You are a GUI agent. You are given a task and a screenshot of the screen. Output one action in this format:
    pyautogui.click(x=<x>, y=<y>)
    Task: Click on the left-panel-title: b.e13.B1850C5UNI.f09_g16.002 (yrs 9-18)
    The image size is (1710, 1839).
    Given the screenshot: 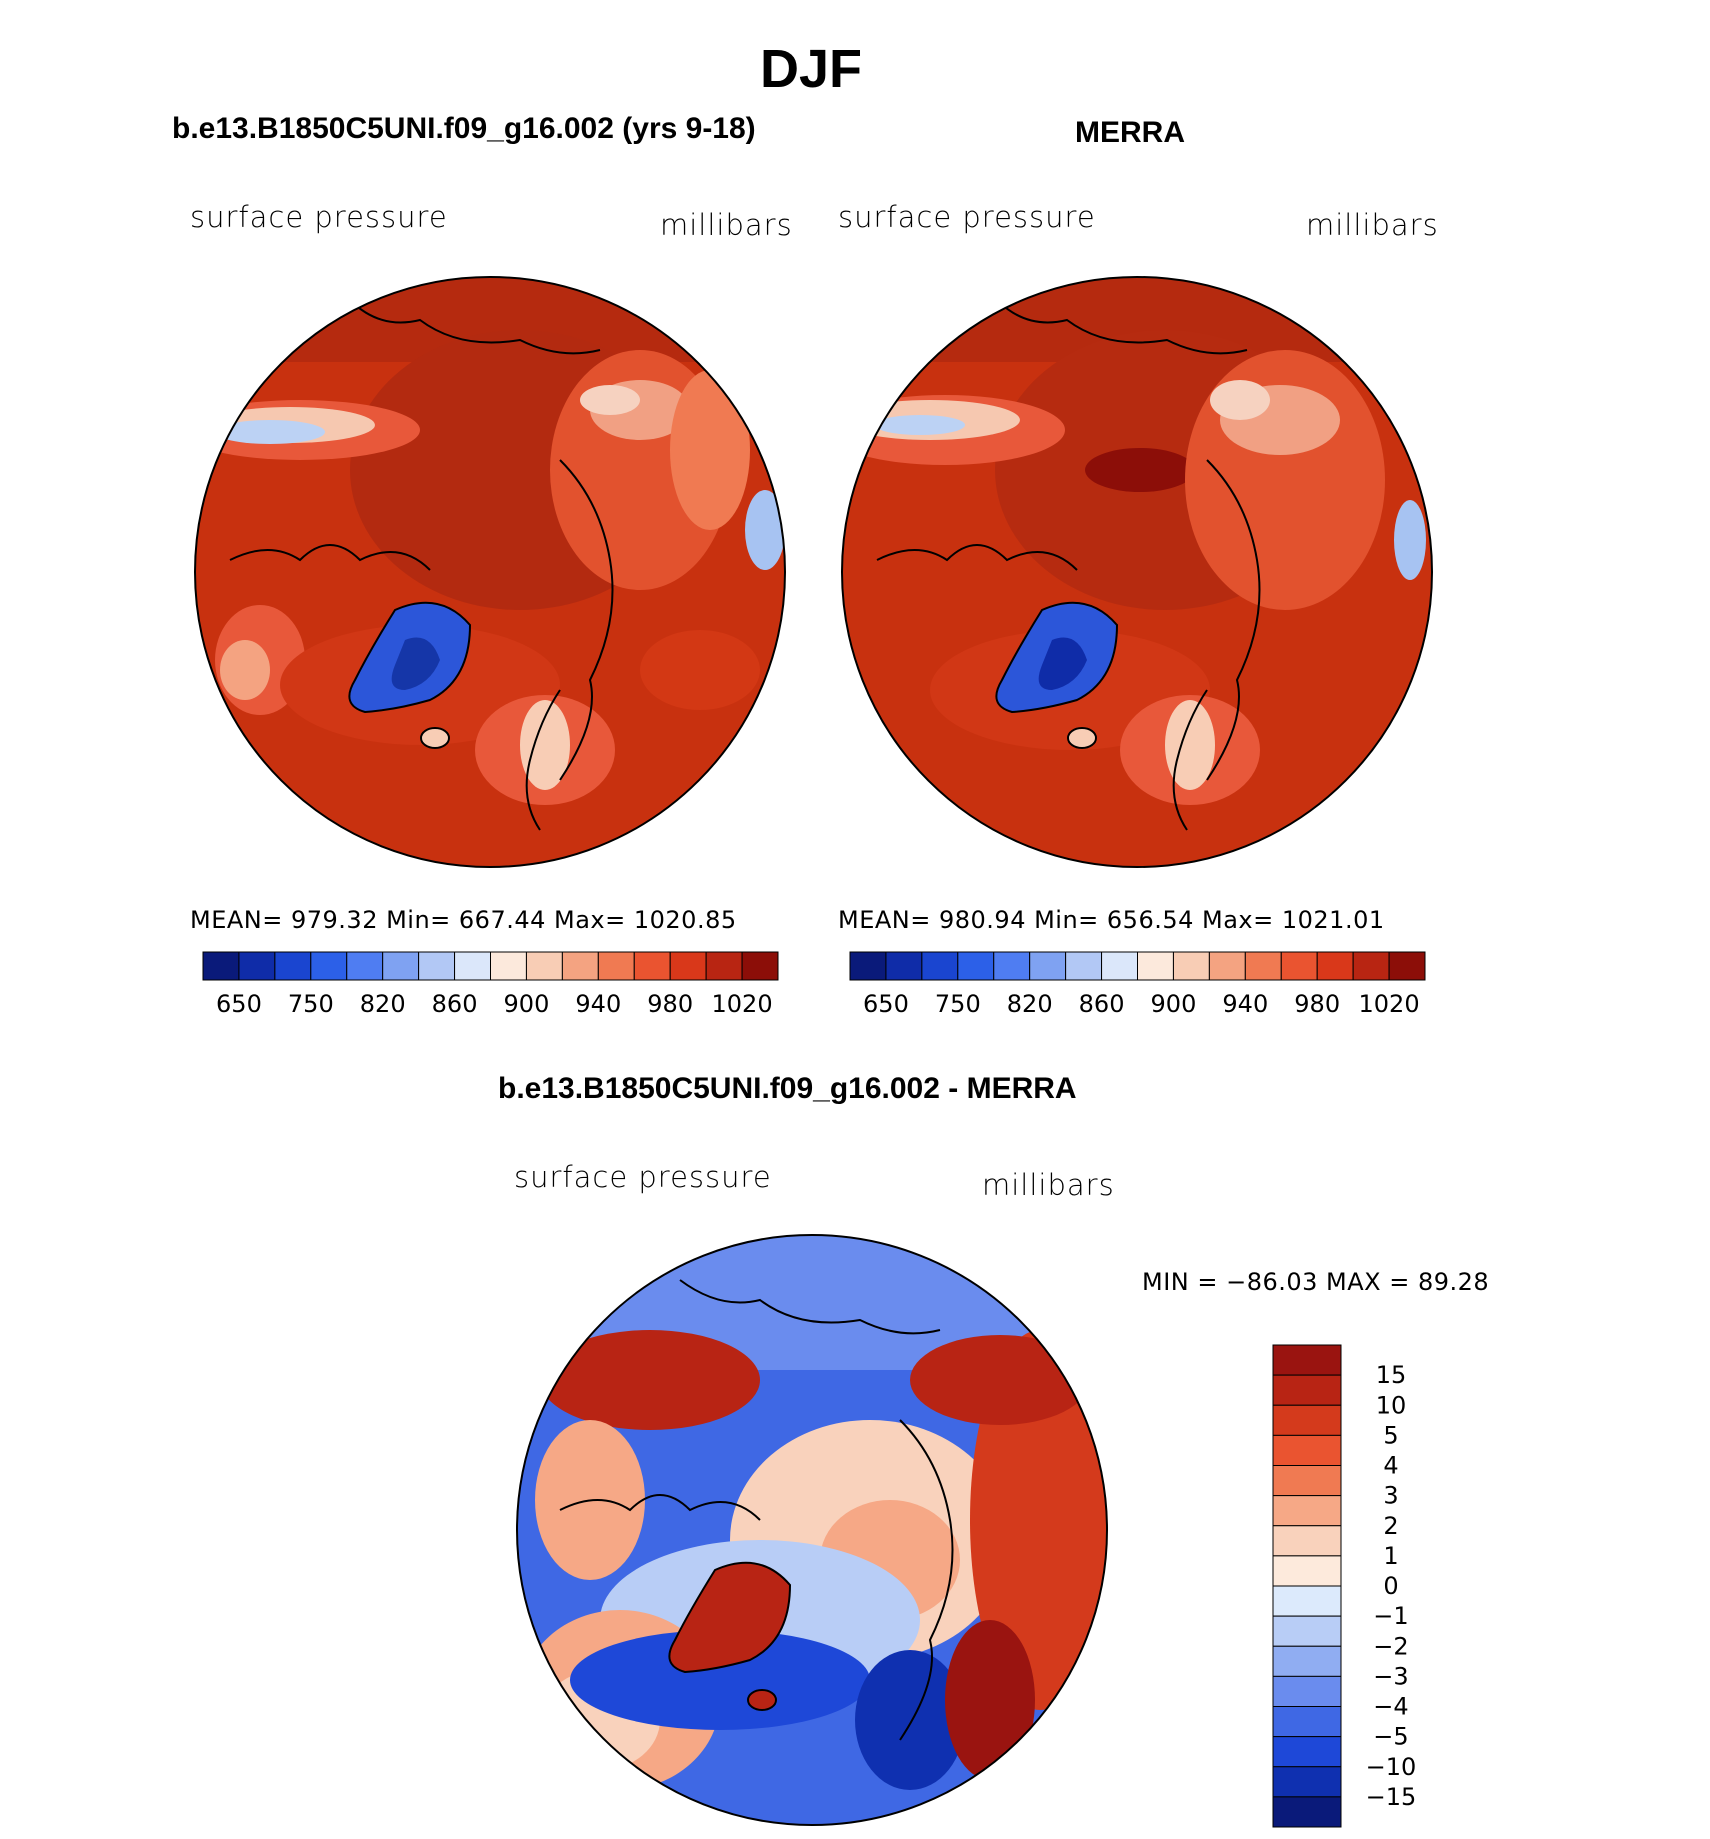 What is the action you would take?
    pyautogui.click(x=464, y=128)
    